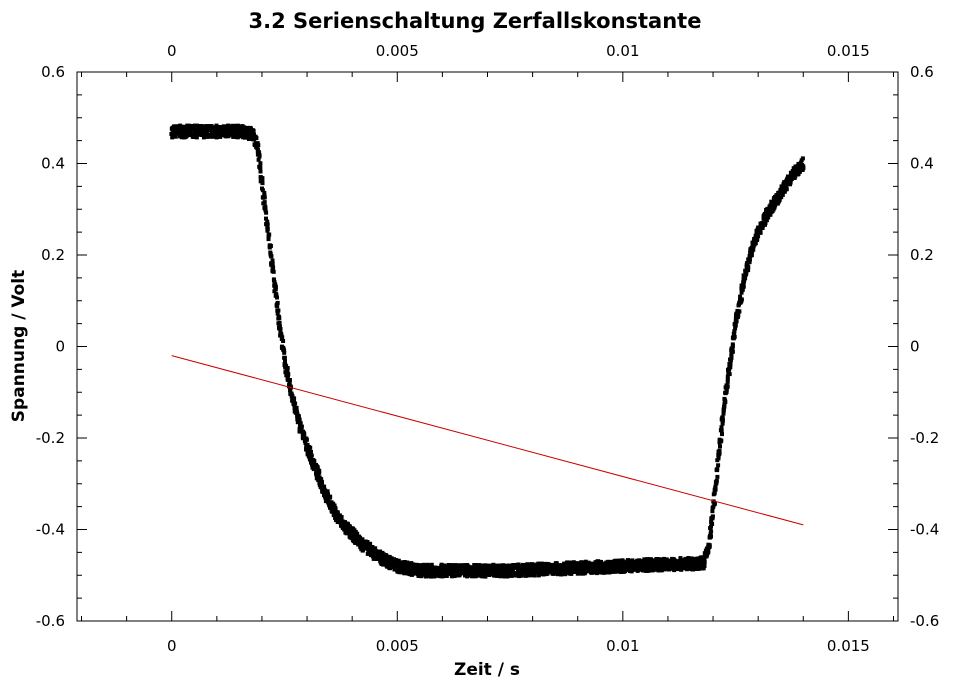 This screenshot has width=959, height=699. Describe the element at coordinates (922, 255) in the screenshot. I see `y-tick-label-right: 0.2` at that location.